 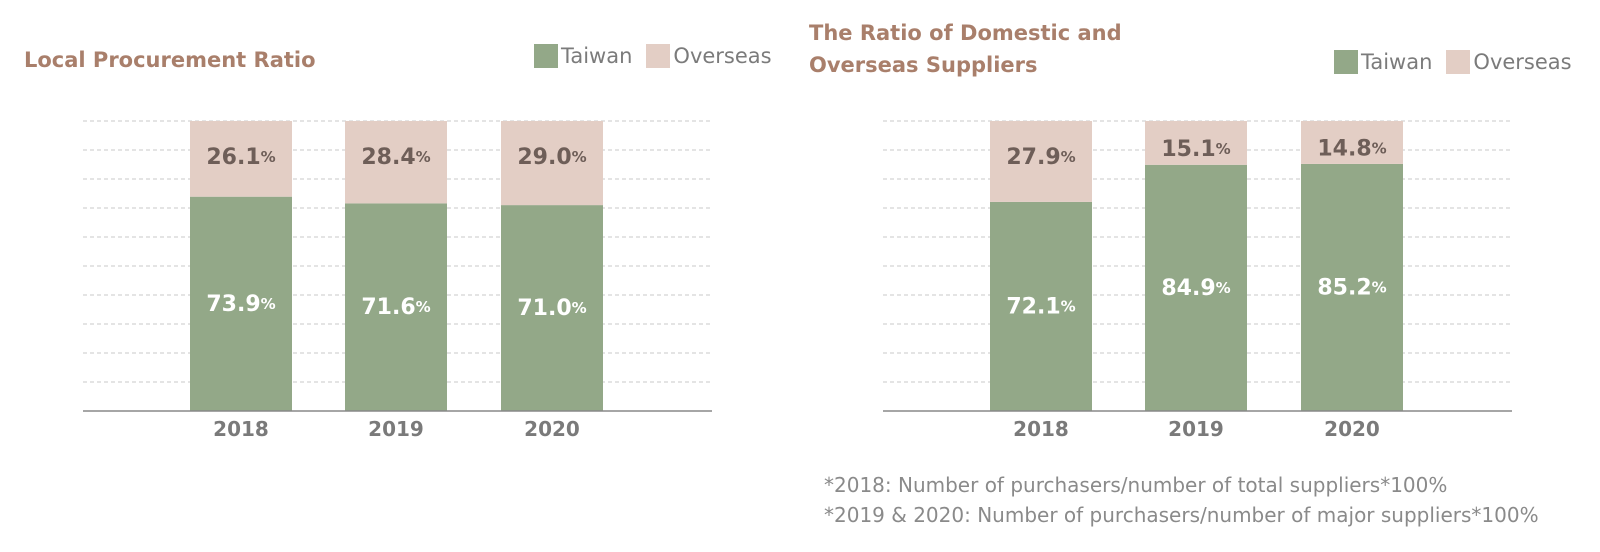 I want to click on data-label-taiwan-2019-number: 71.6, so click(x=388, y=307).